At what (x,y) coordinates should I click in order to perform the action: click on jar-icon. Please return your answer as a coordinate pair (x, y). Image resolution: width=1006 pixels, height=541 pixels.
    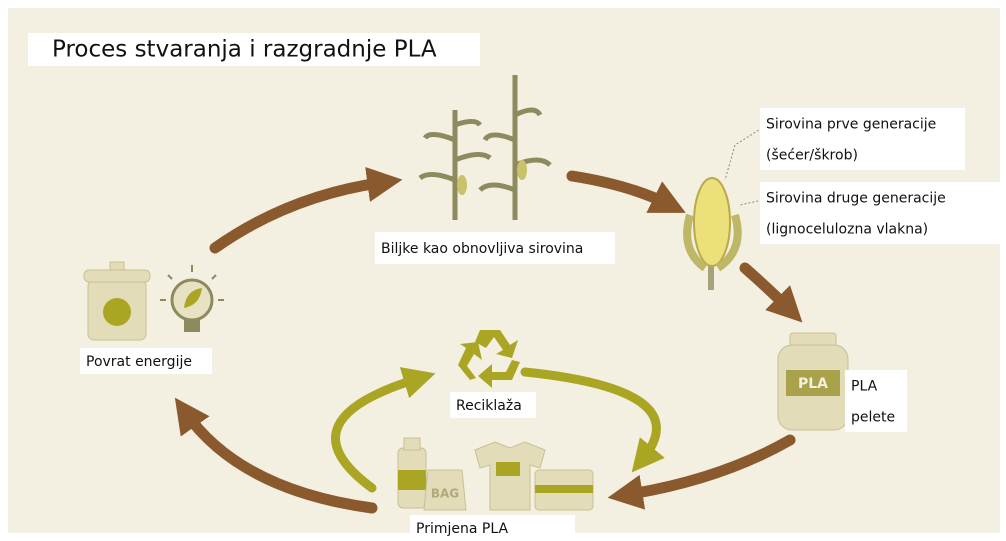
    Looking at the image, I should click on (813, 381).